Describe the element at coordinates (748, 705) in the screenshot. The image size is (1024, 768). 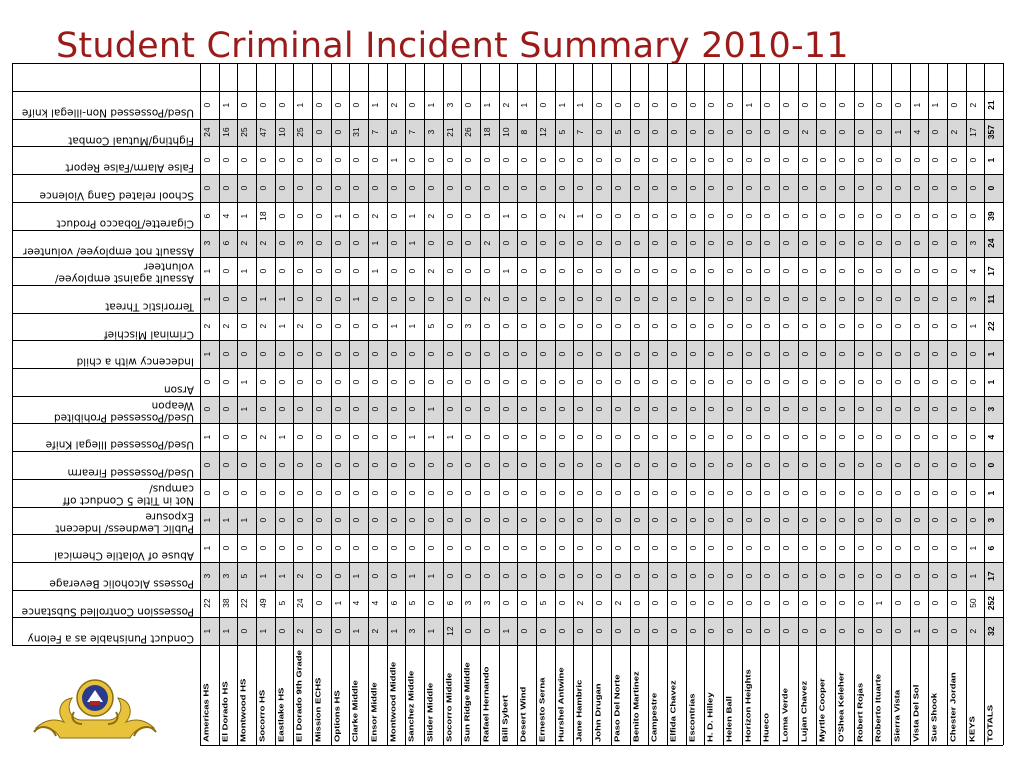
I see `school-name: Horizon Heights` at that location.